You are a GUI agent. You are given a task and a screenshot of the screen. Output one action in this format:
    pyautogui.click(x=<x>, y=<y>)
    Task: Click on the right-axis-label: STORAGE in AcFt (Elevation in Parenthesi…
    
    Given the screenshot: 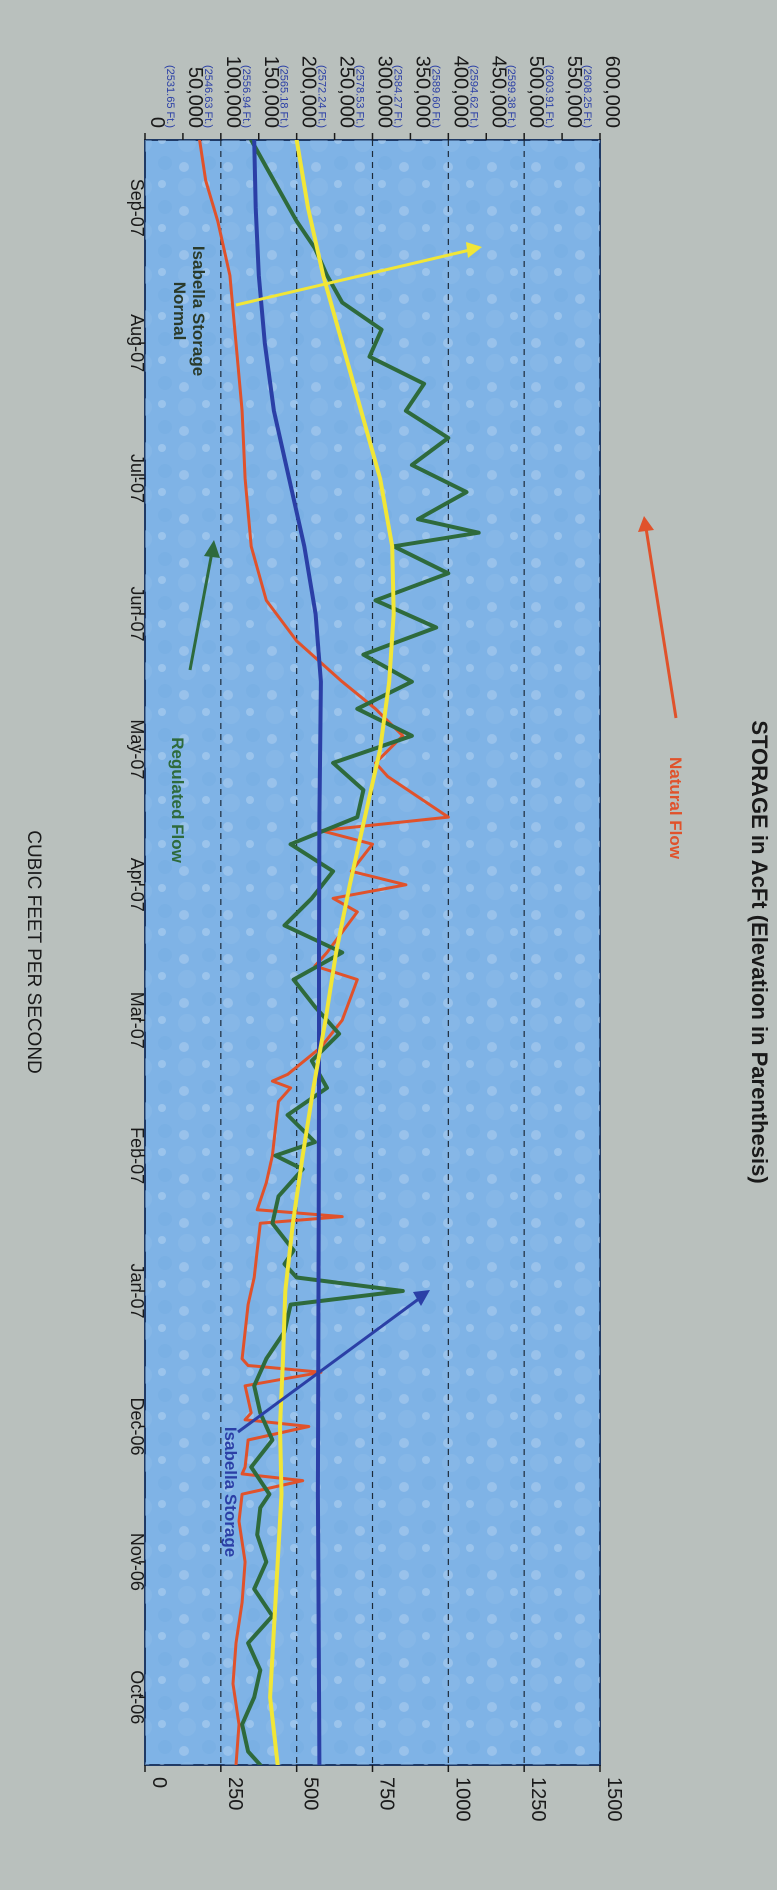 What is the action you would take?
    pyautogui.click(x=759, y=951)
    